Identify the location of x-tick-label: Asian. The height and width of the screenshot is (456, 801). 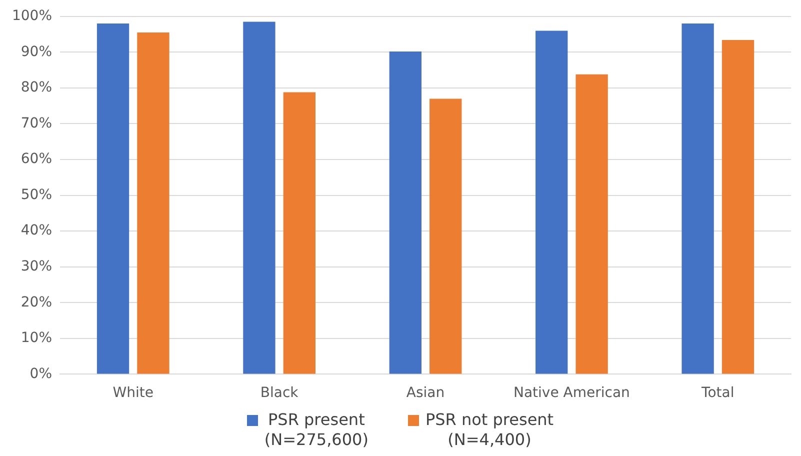
(425, 393).